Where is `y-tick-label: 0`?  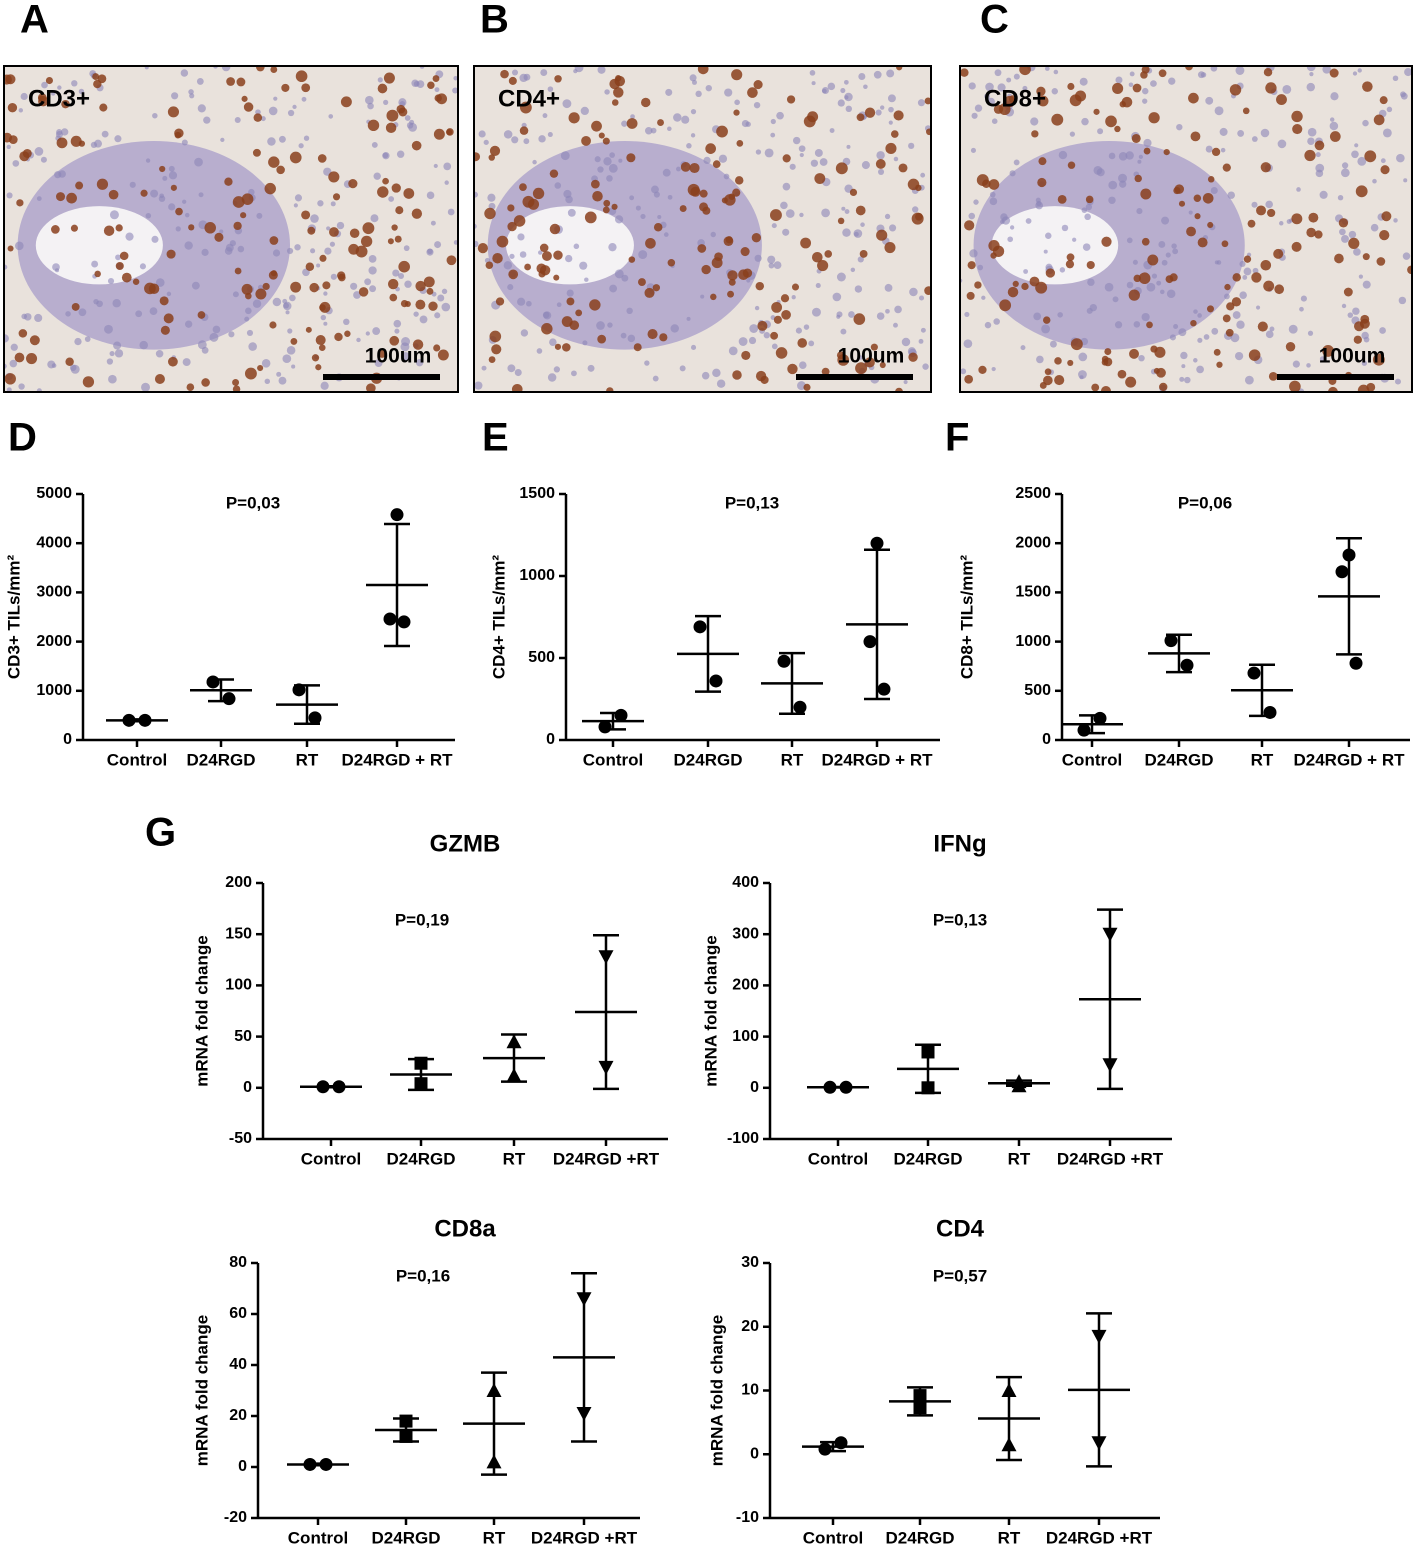 y-tick-label: 0 is located at coordinates (247, 1087).